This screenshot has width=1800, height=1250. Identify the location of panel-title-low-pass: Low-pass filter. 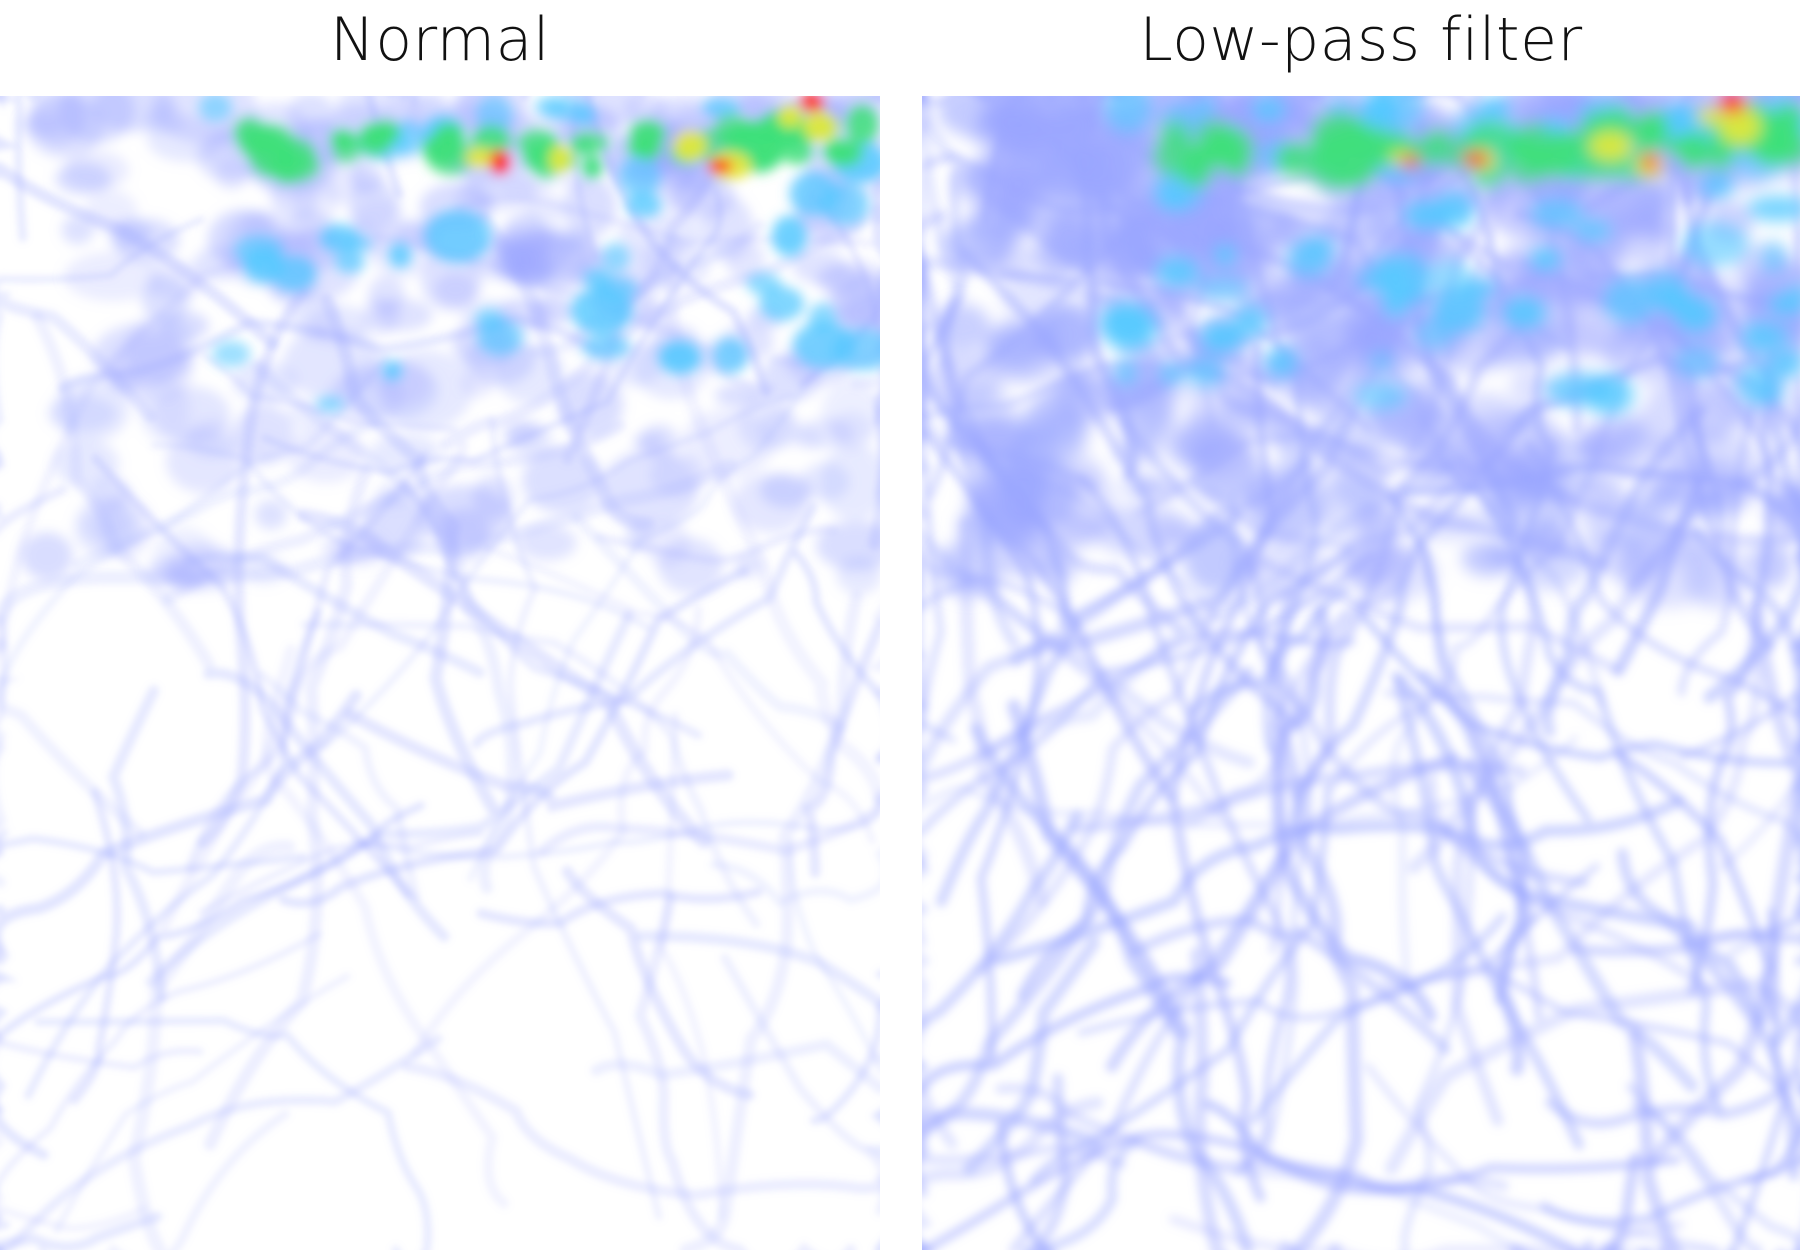
(1361, 40).